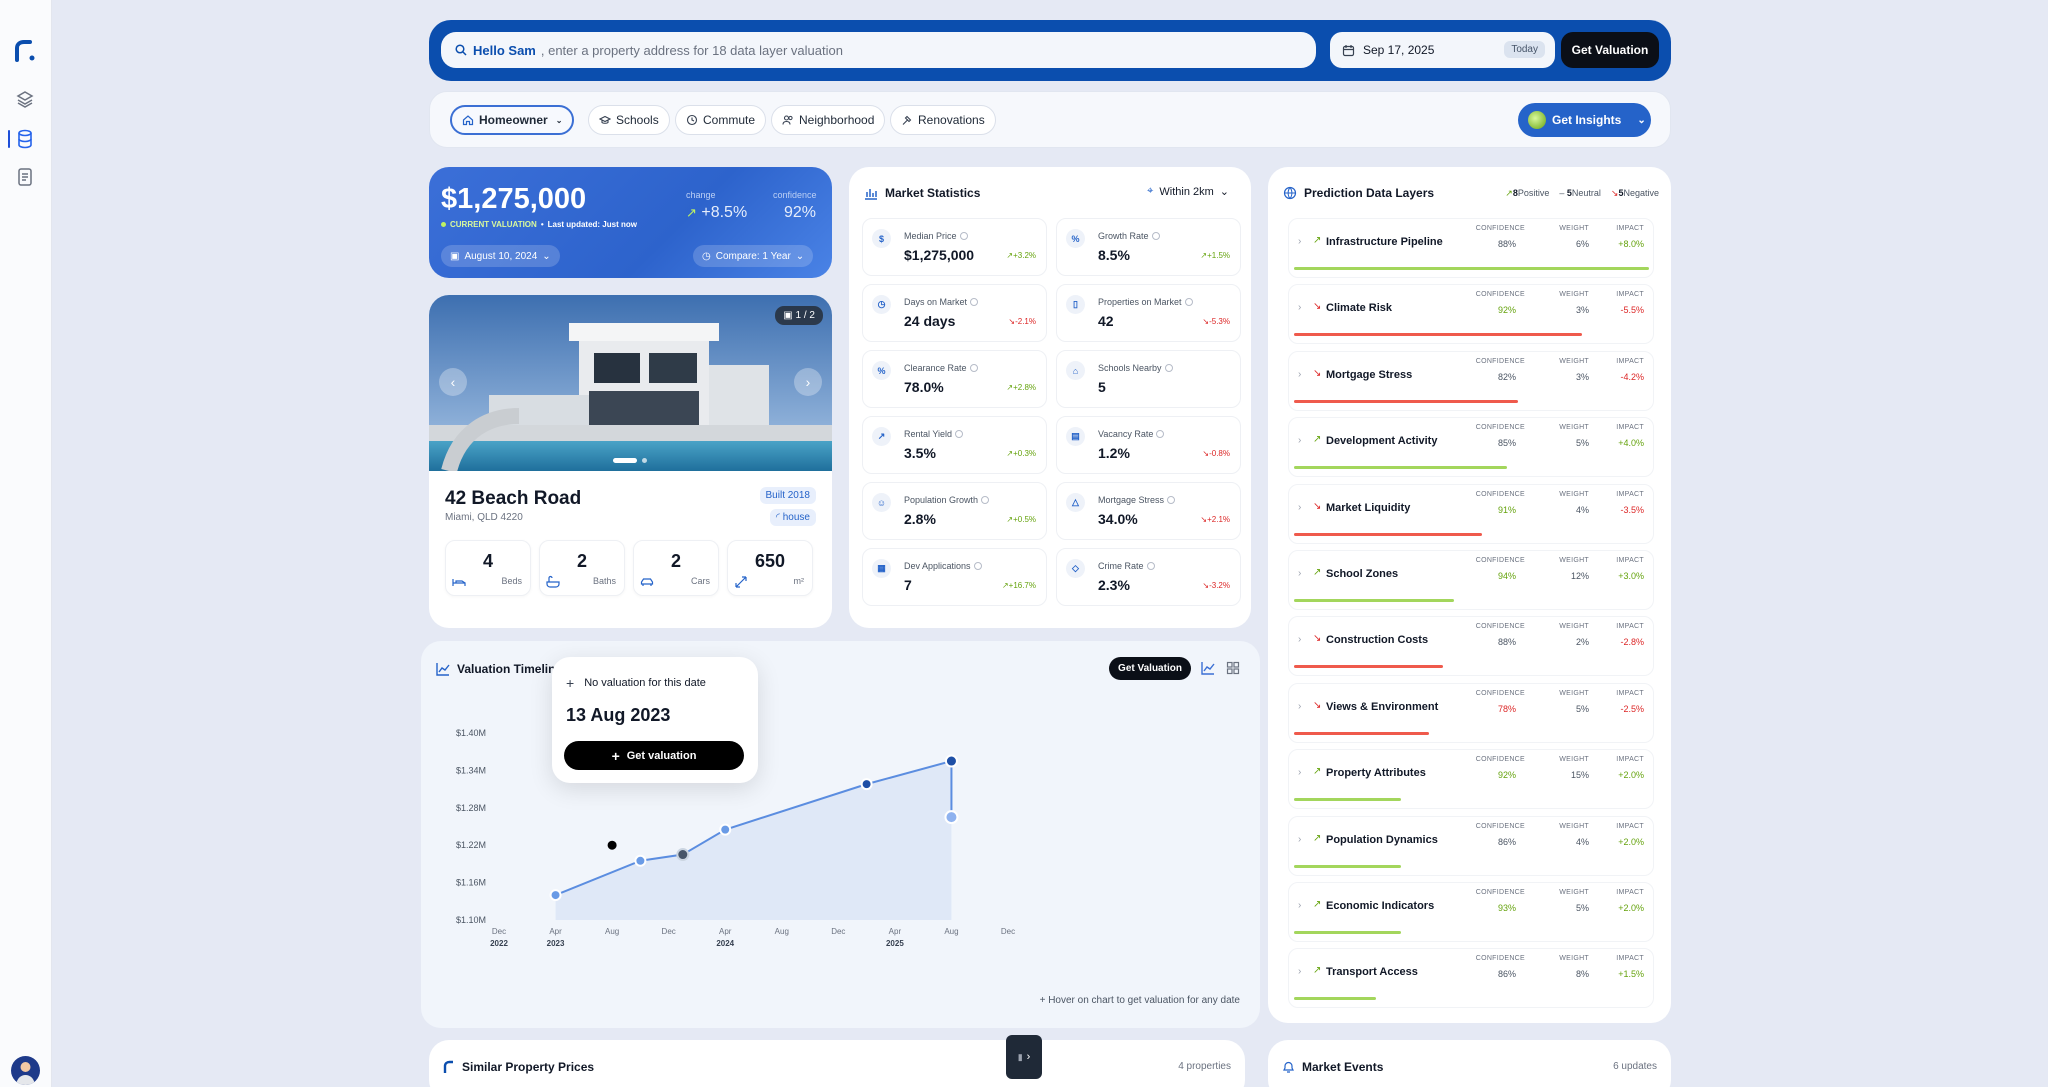  What do you see at coordinates (630, 383) in the screenshot?
I see `property-photo: ▣ 1 / 2 ‹ ›` at bounding box center [630, 383].